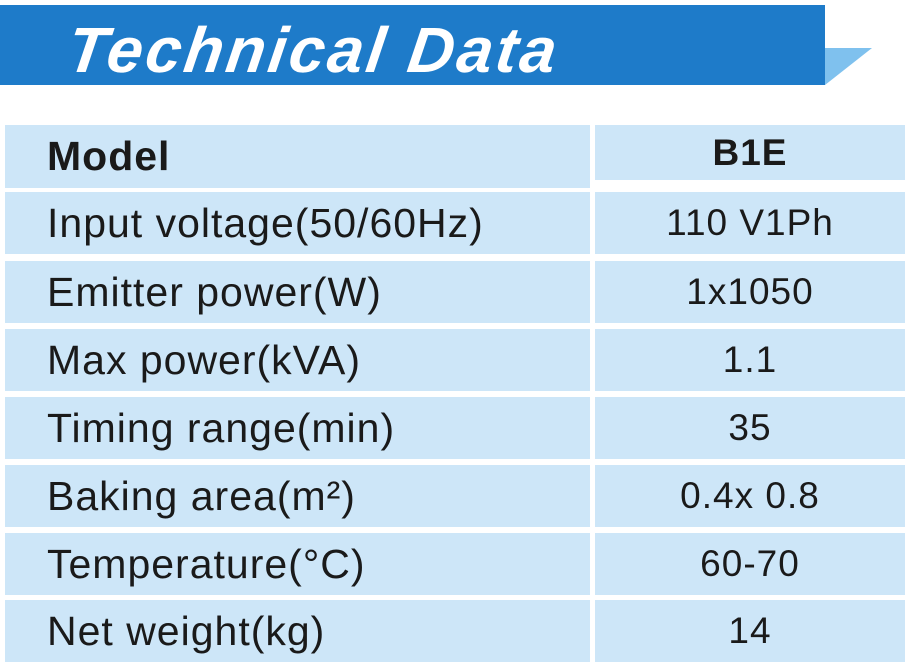 This screenshot has width=912, height=668. Describe the element at coordinates (313, 50) in the screenshot. I see `title: Technical Data` at that location.